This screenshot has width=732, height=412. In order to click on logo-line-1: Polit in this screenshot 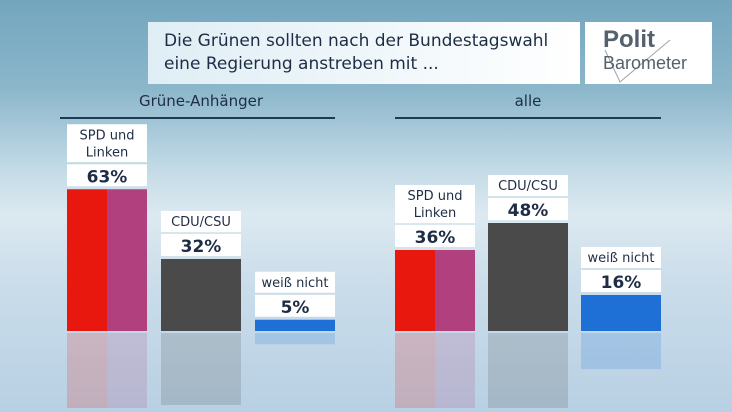, I will do `click(629, 39)`.